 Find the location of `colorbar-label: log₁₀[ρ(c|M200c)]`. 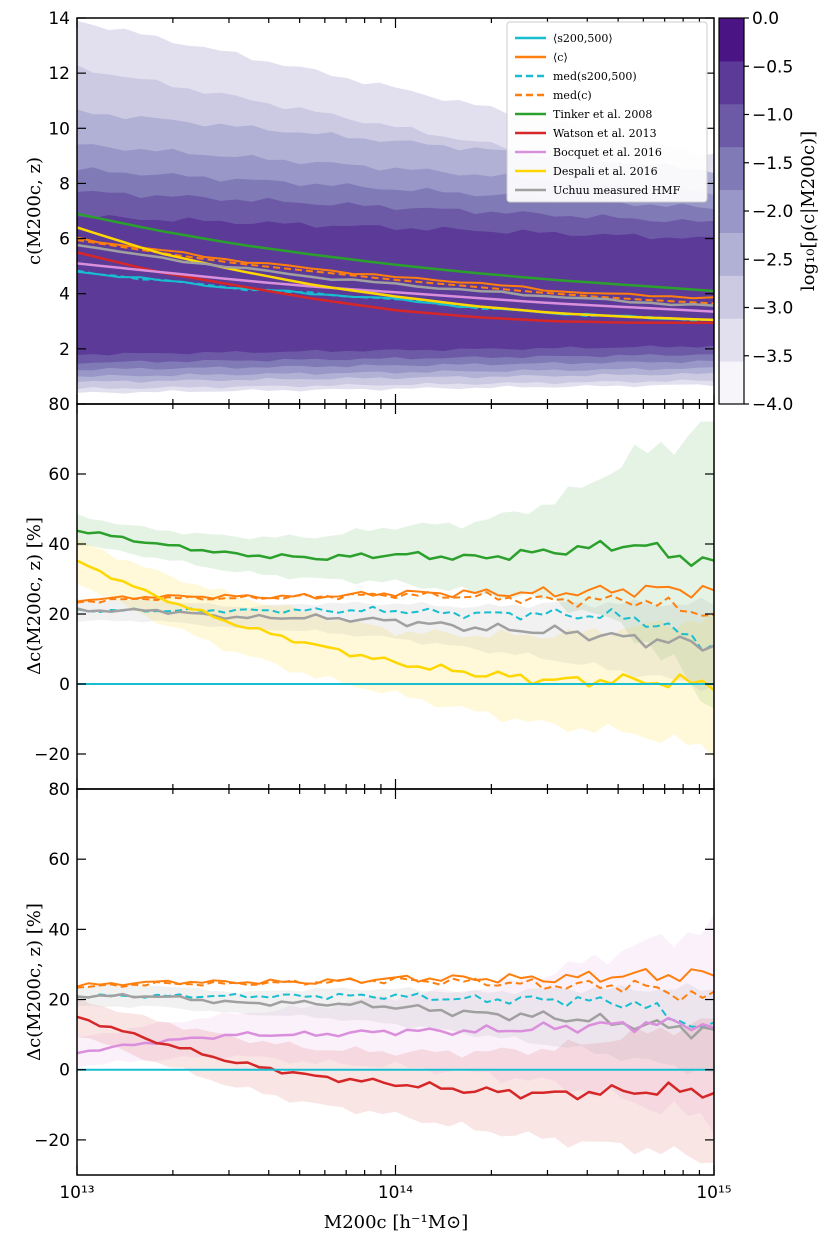

colorbar-label: log₁₀[ρ(c|M200c)] is located at coordinates (808, 211).